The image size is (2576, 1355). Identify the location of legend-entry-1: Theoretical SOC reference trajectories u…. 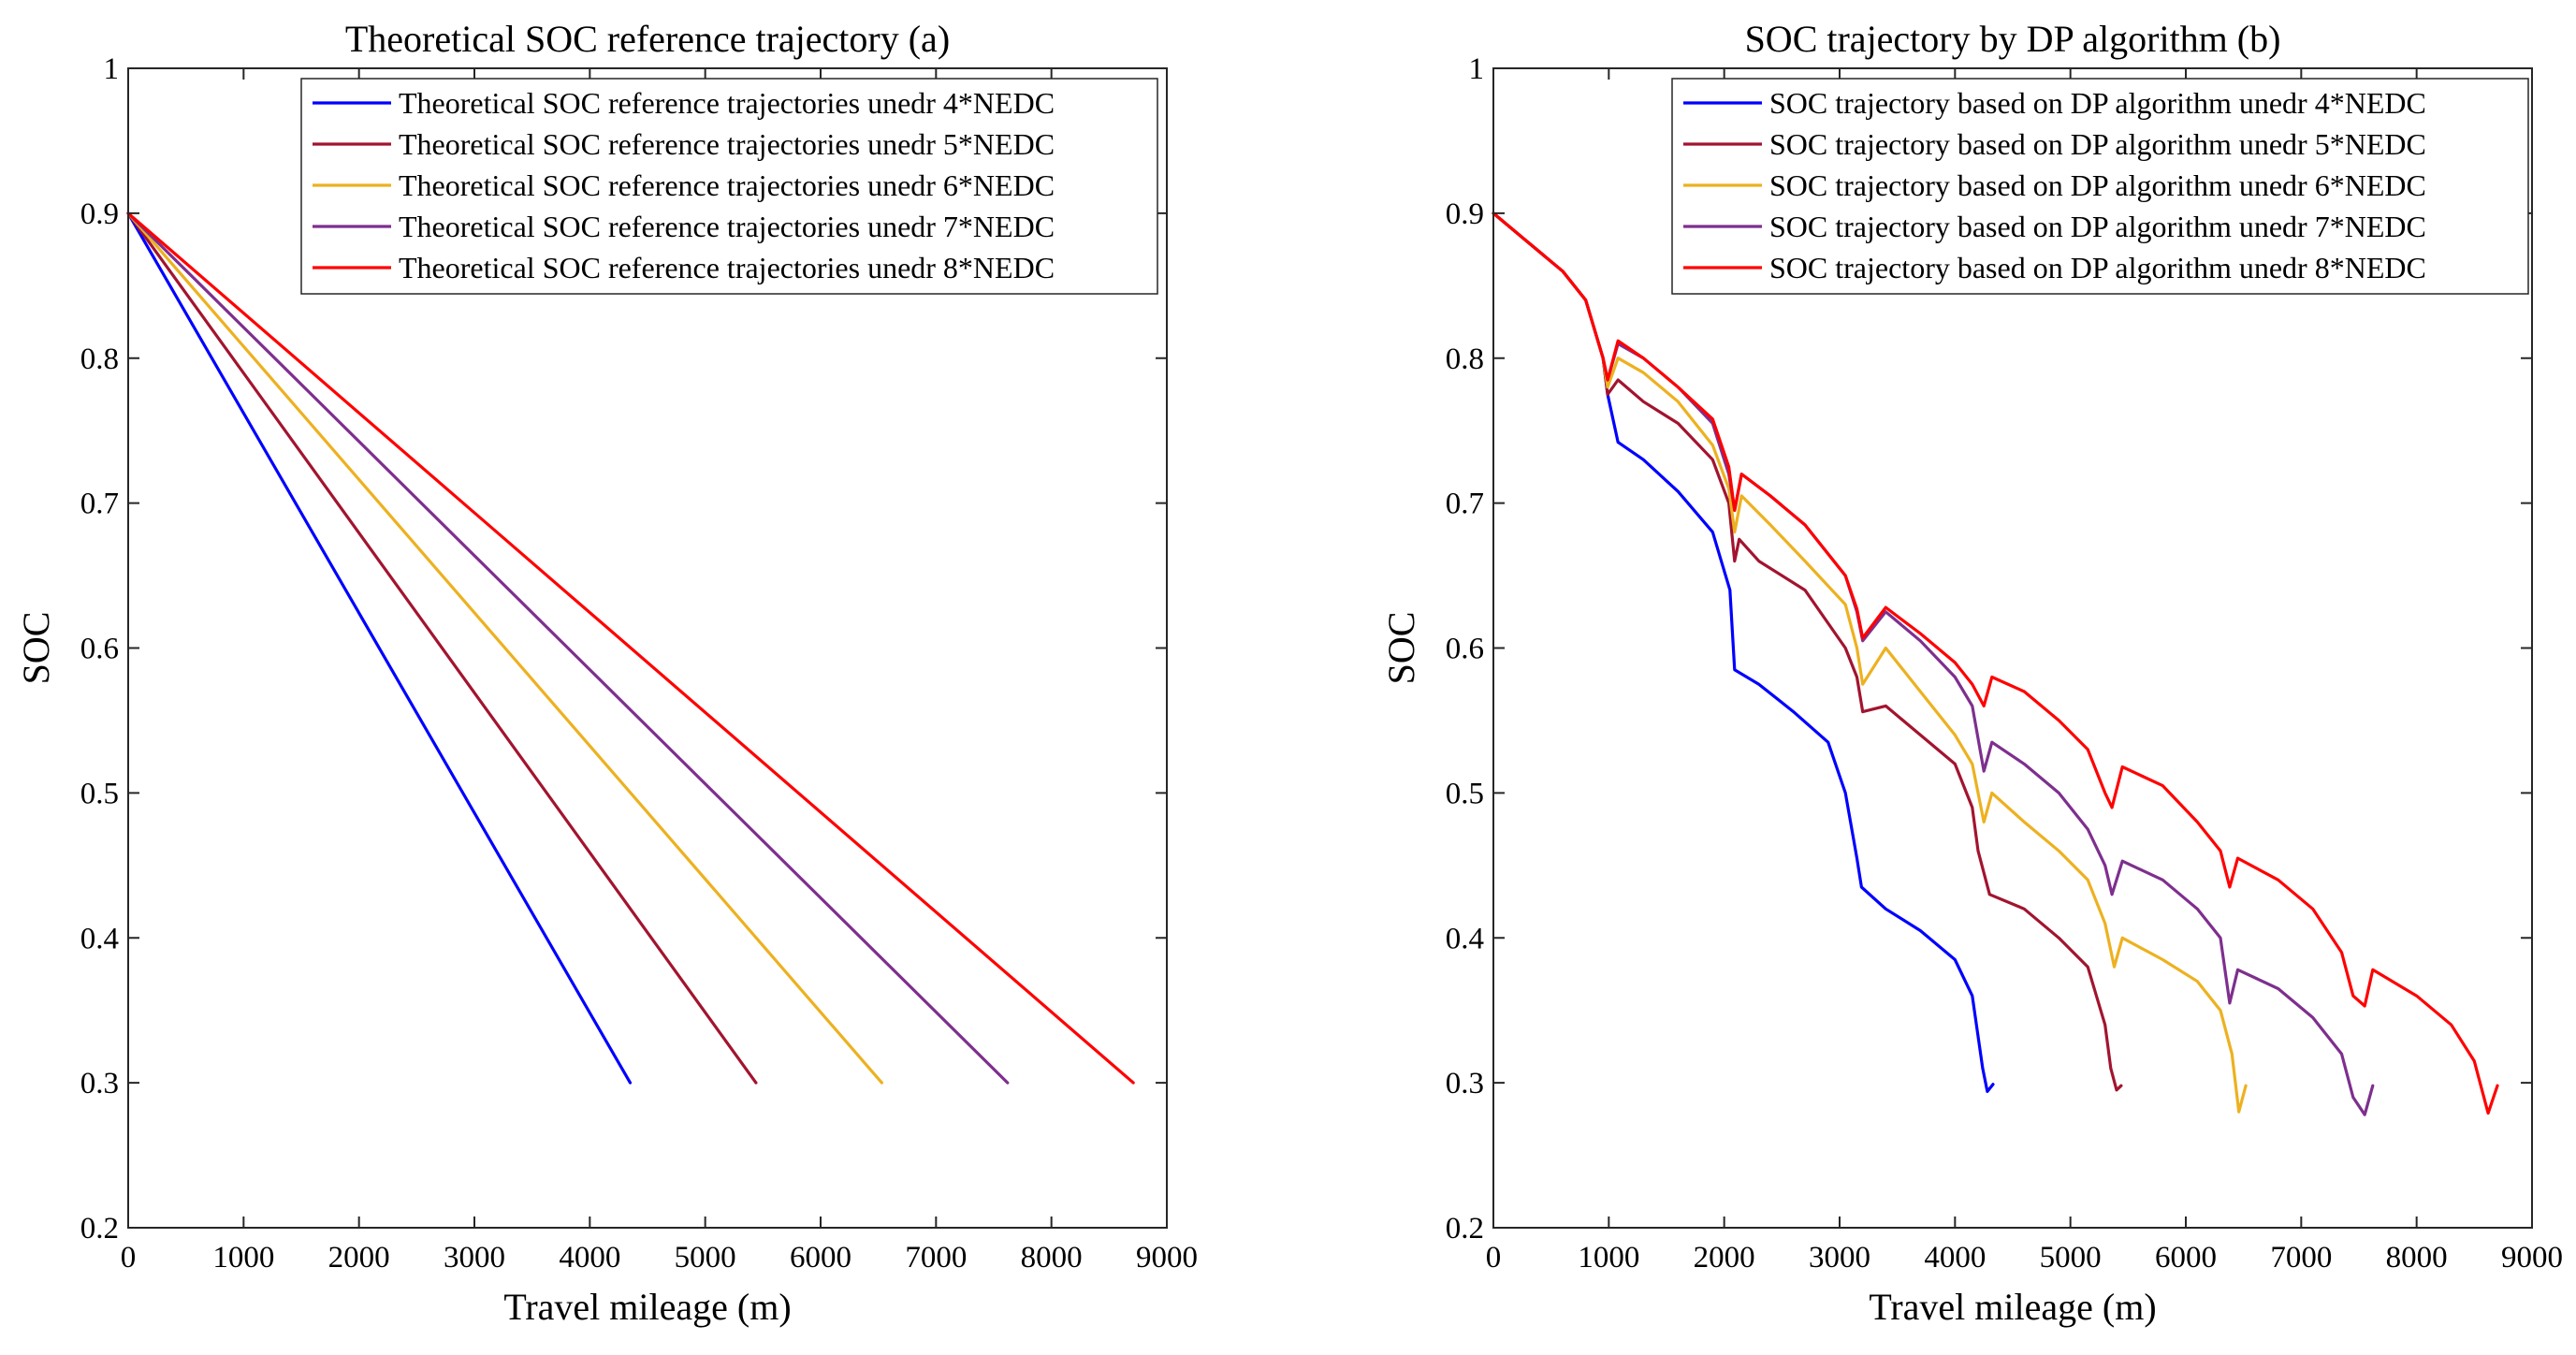
(727, 103).